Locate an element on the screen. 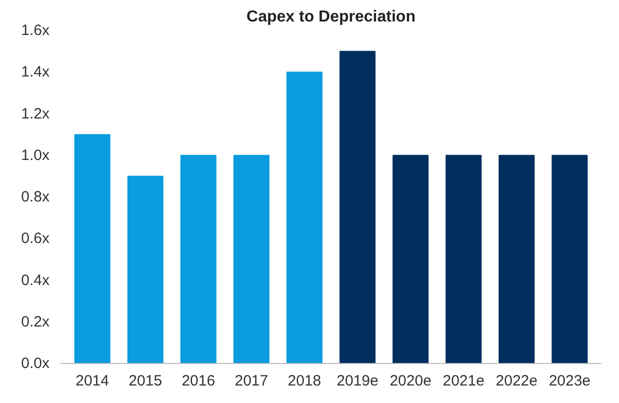 The height and width of the screenshot is (403, 619). y-tick-label: 0.4x is located at coordinates (35, 280).